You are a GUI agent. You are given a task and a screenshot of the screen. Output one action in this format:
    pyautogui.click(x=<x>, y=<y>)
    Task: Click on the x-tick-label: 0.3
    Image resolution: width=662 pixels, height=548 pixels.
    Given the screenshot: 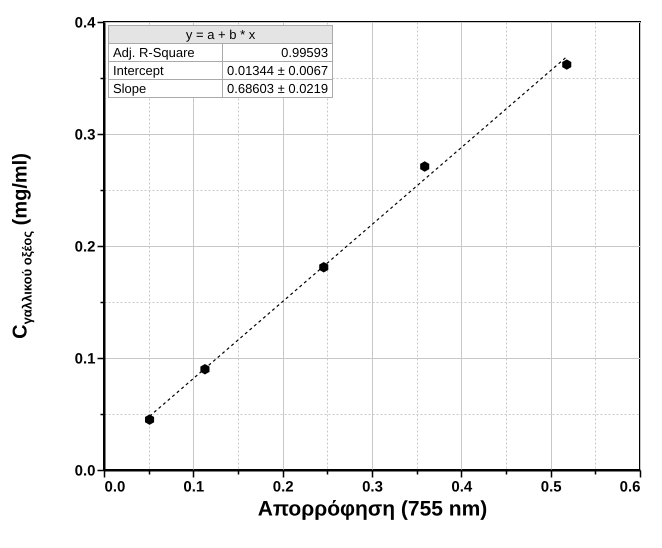 What is the action you would take?
    pyautogui.click(x=372, y=487)
    